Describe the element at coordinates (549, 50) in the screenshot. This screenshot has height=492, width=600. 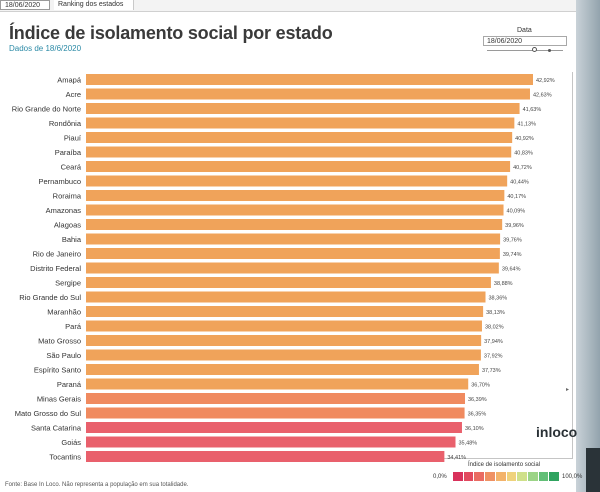
I see `date-slider-step-marker` at that location.